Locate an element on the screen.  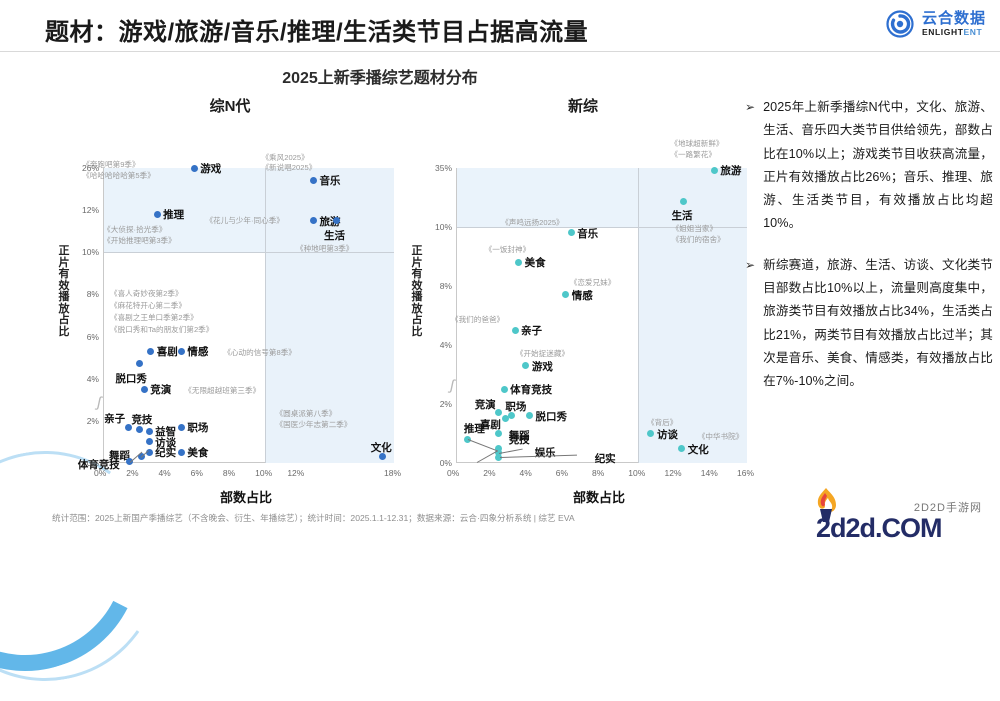
show-annotation: 《姐姐当家》 is located at coordinates (694, 229).